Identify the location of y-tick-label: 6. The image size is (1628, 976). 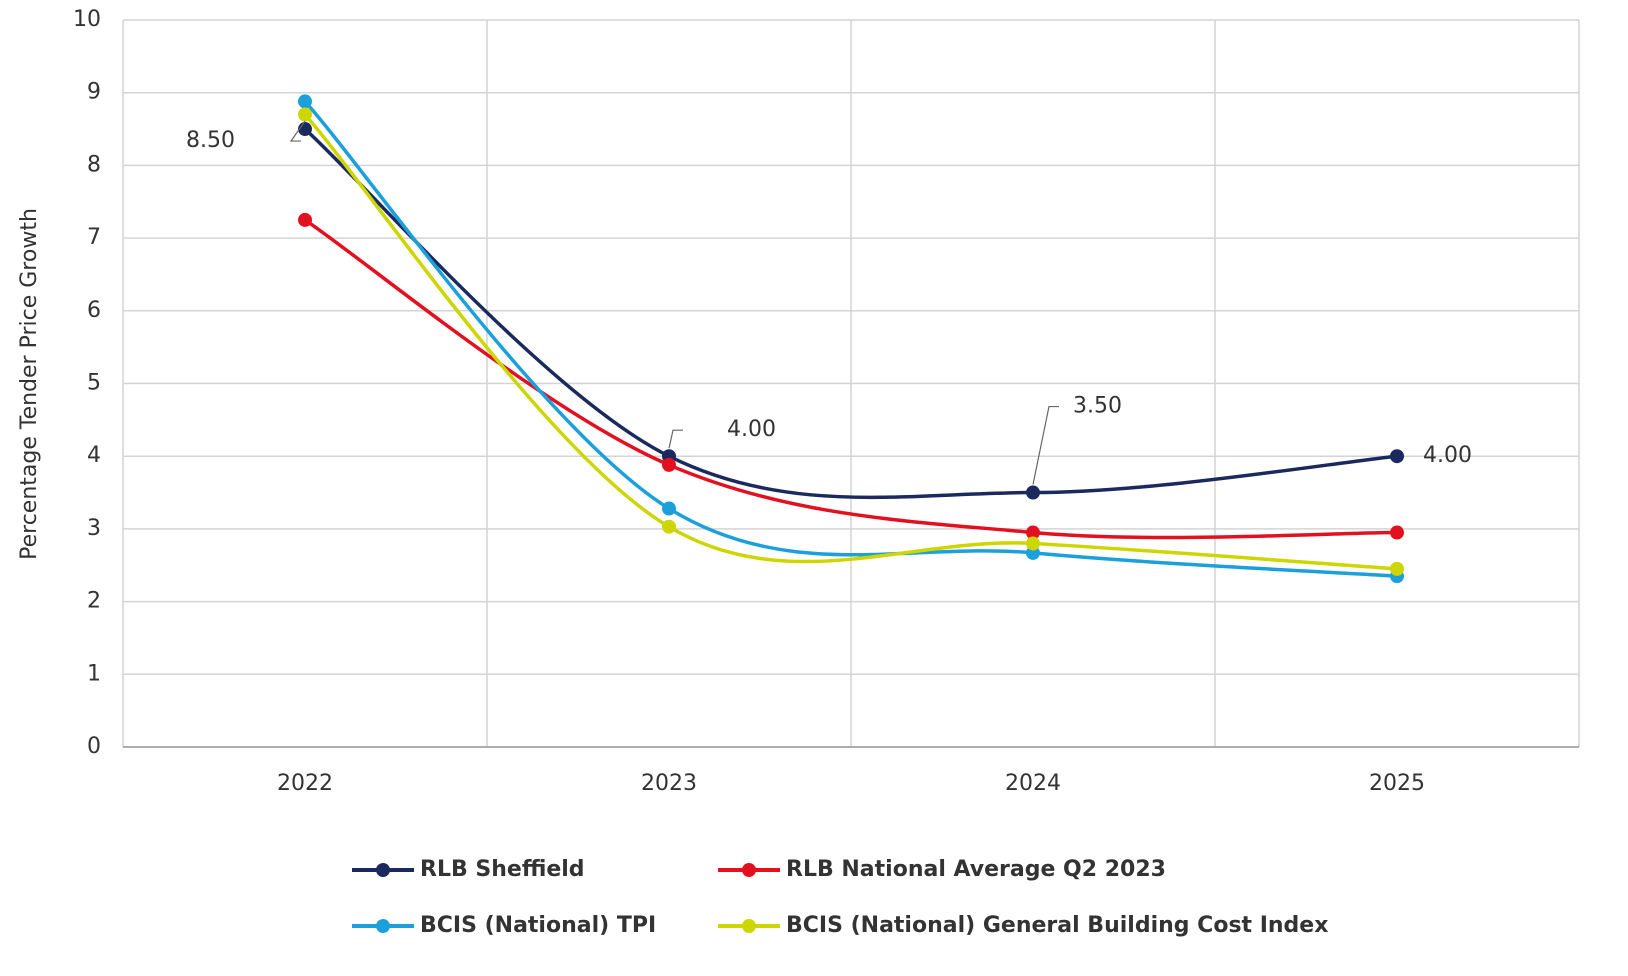
(94, 310).